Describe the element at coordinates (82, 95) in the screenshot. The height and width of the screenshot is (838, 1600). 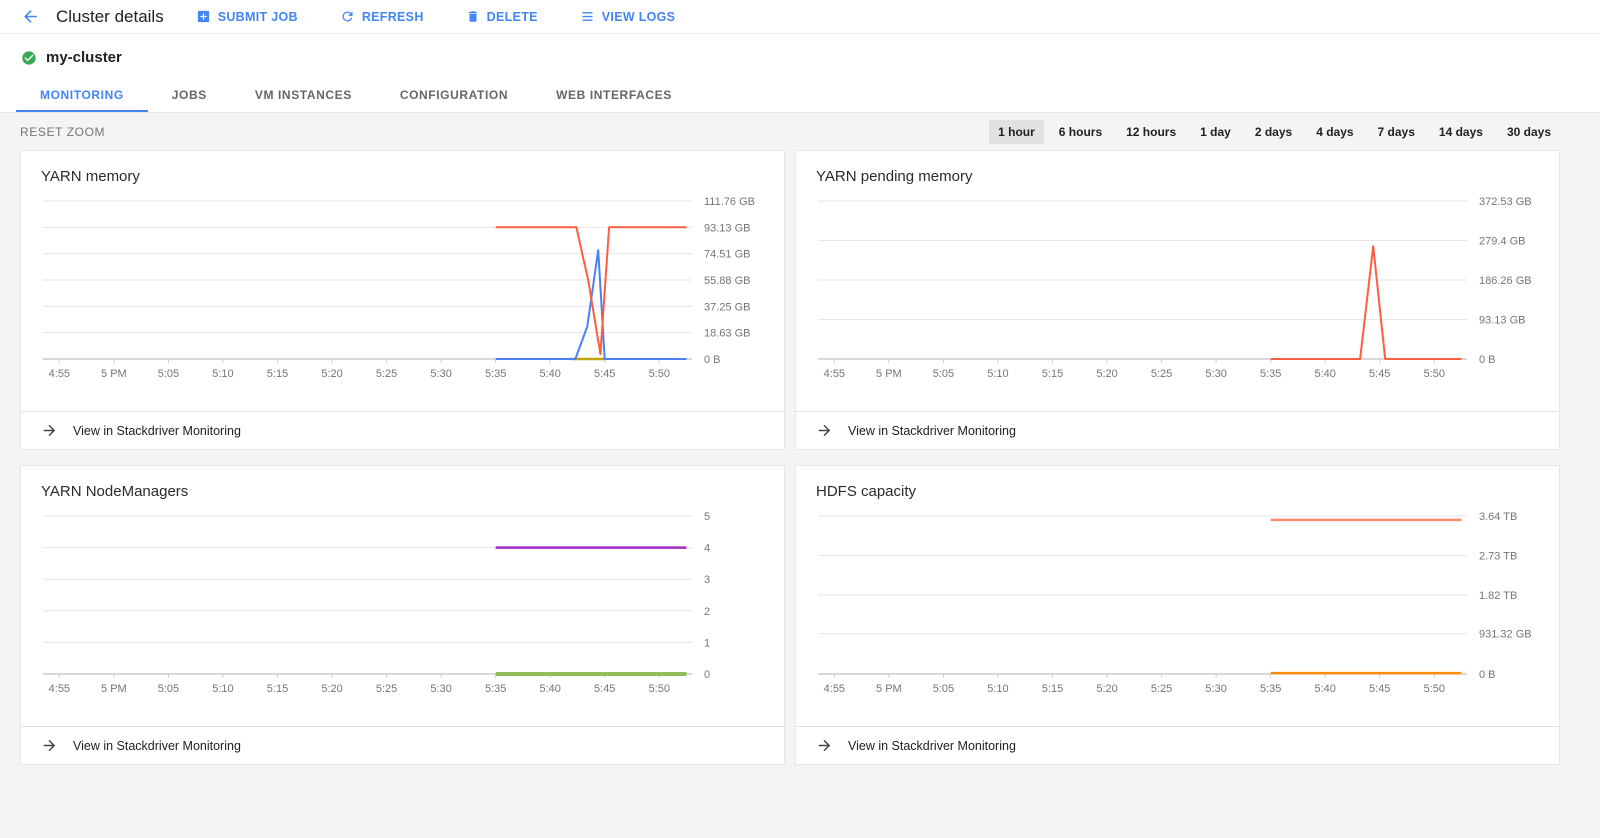
I see `tab-monitoring: MONITORING` at that location.